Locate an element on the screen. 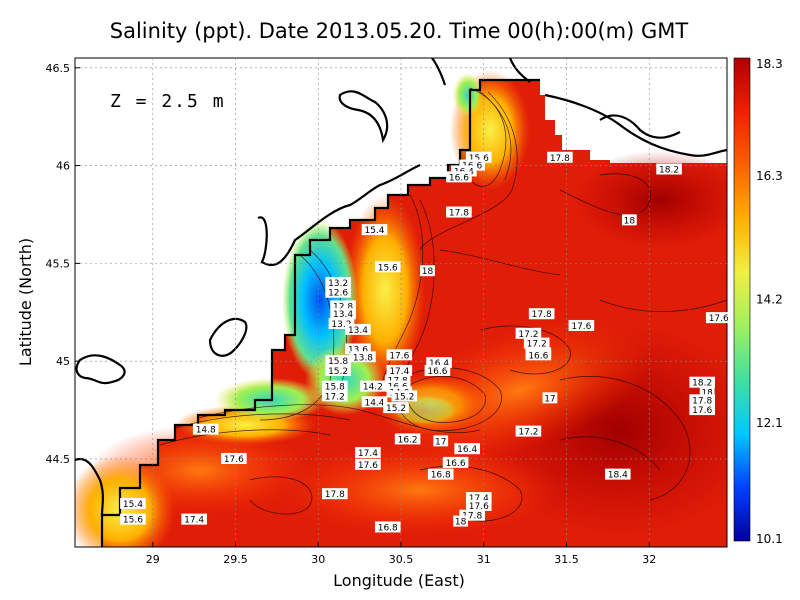 This screenshot has height=600, width=800. y-axis-label: Latitude (North) is located at coordinates (25, 302).